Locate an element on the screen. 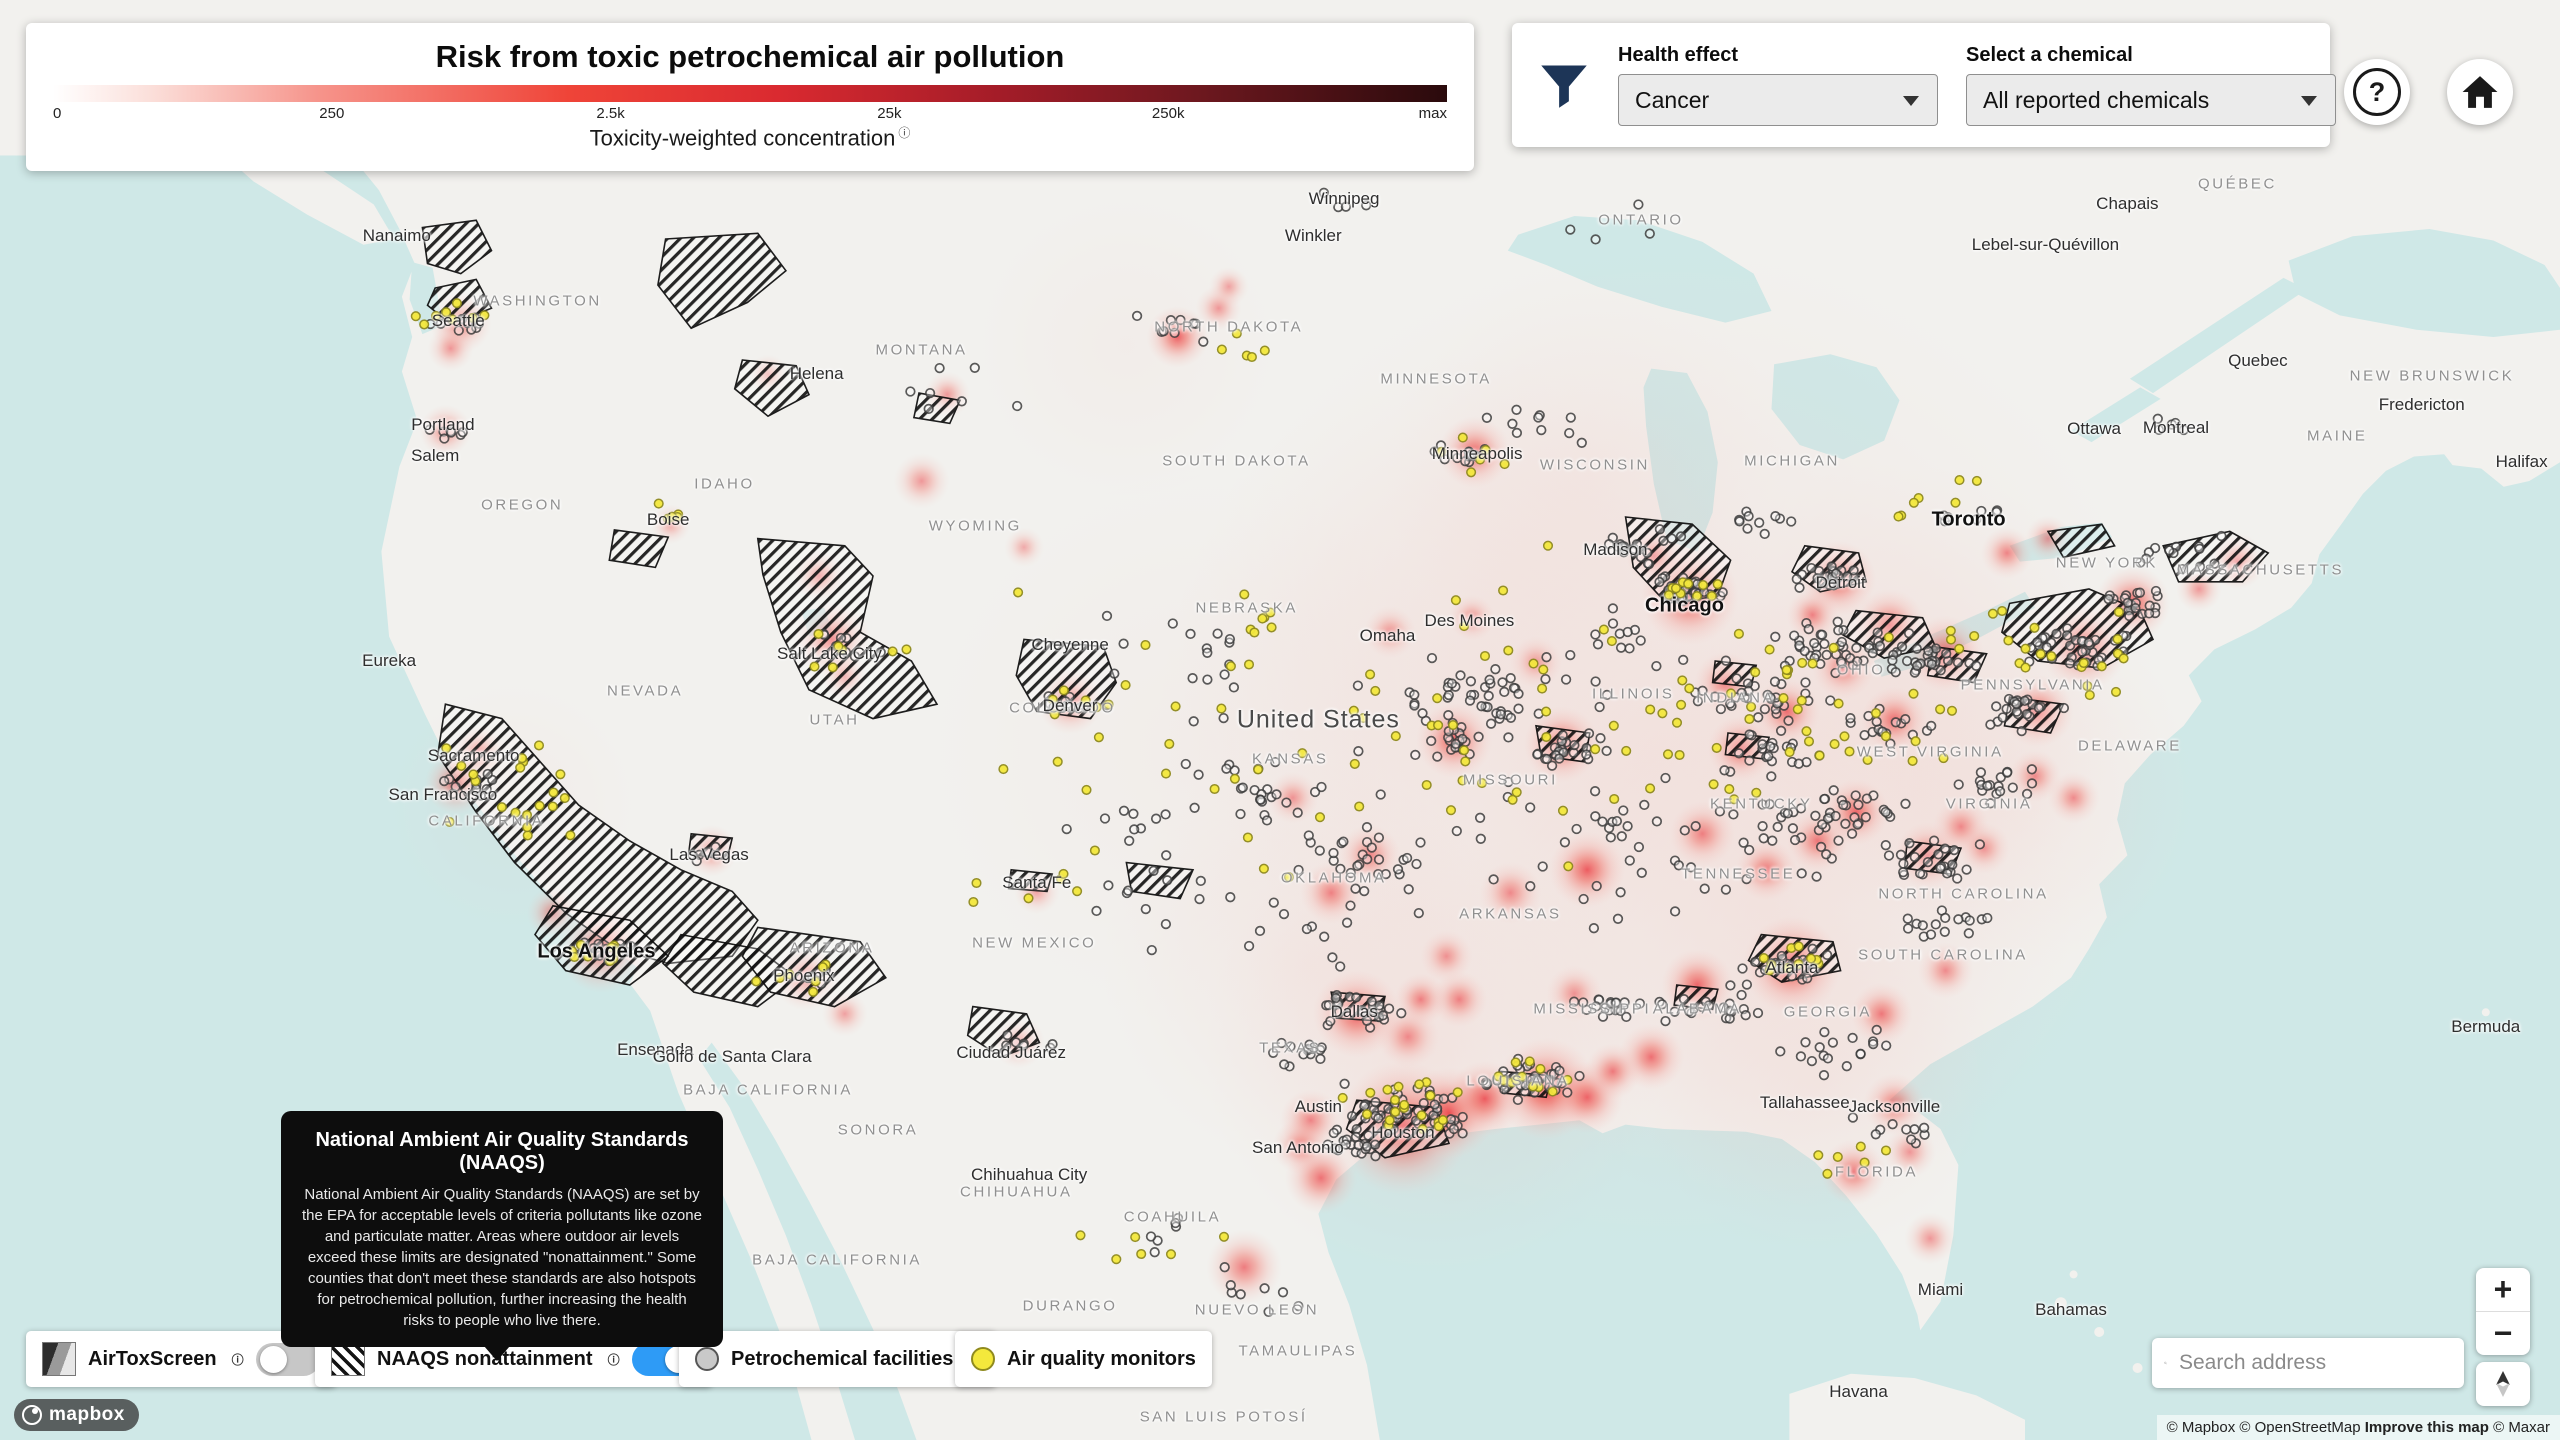 The width and height of the screenshot is (2560, 1440). health-effect-label: Health effect is located at coordinates (1678, 55).